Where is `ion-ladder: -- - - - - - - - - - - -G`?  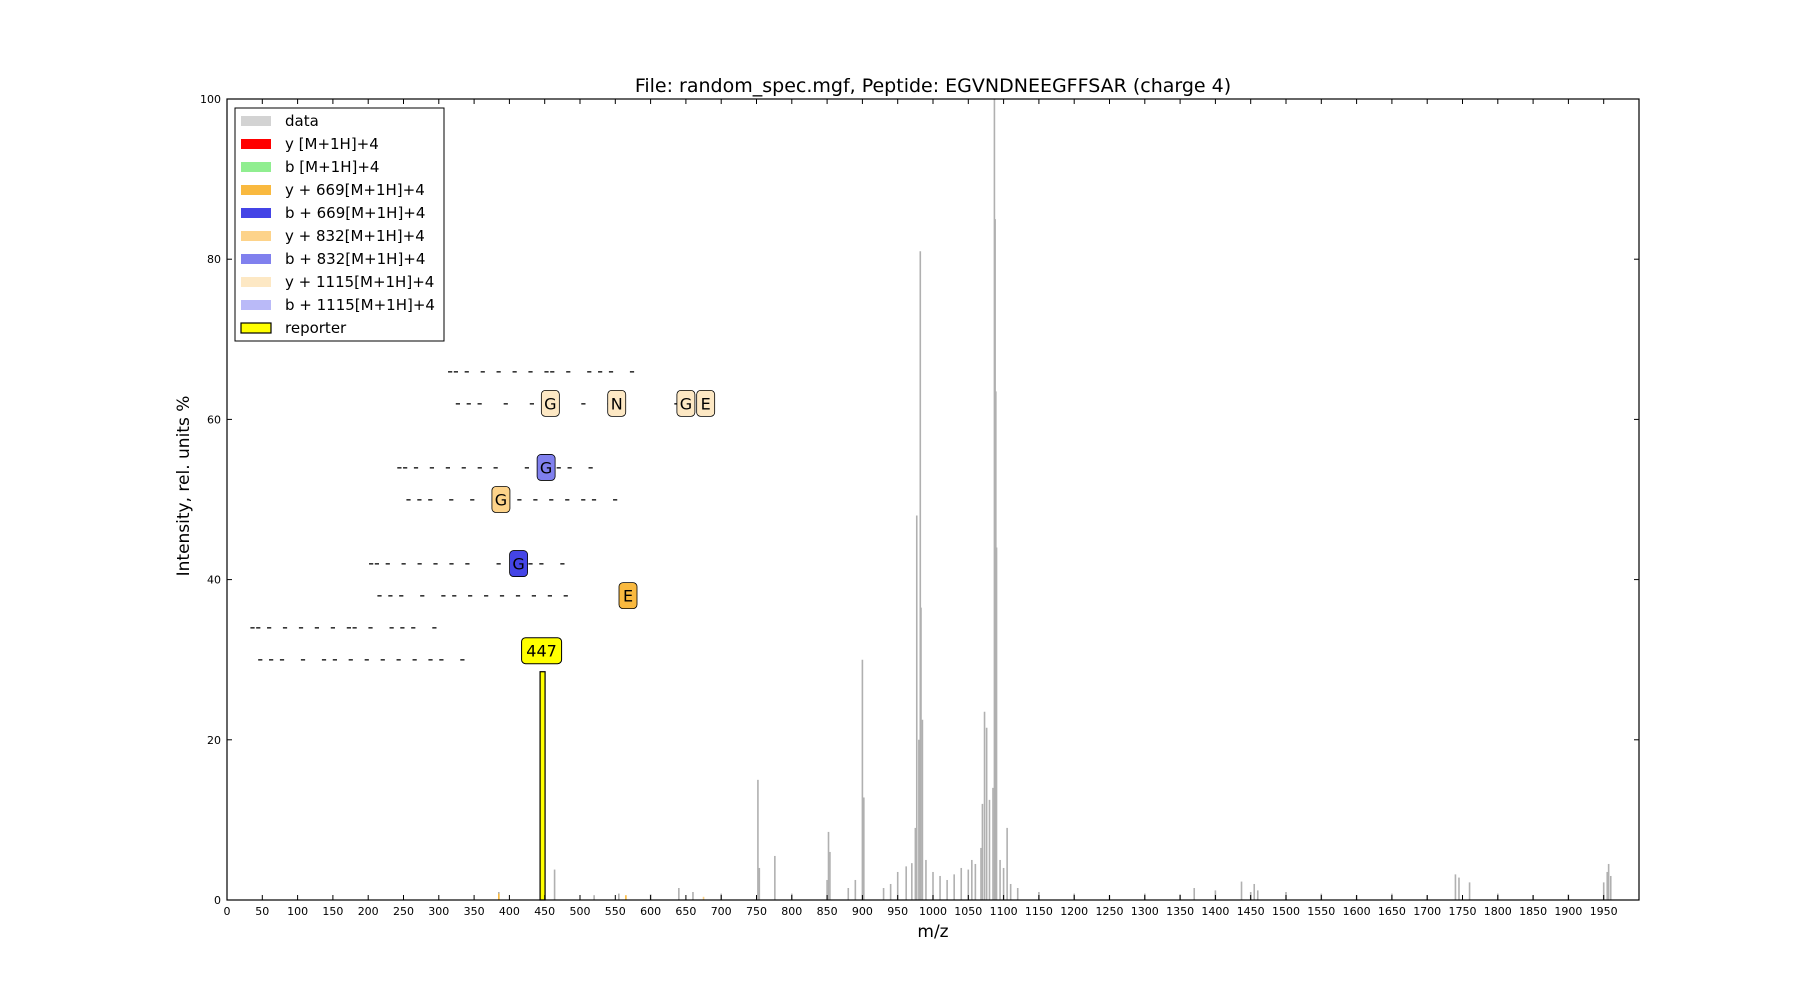
ion-ladder: -- - - - - - - - - - - -G is located at coordinates (495, 467).